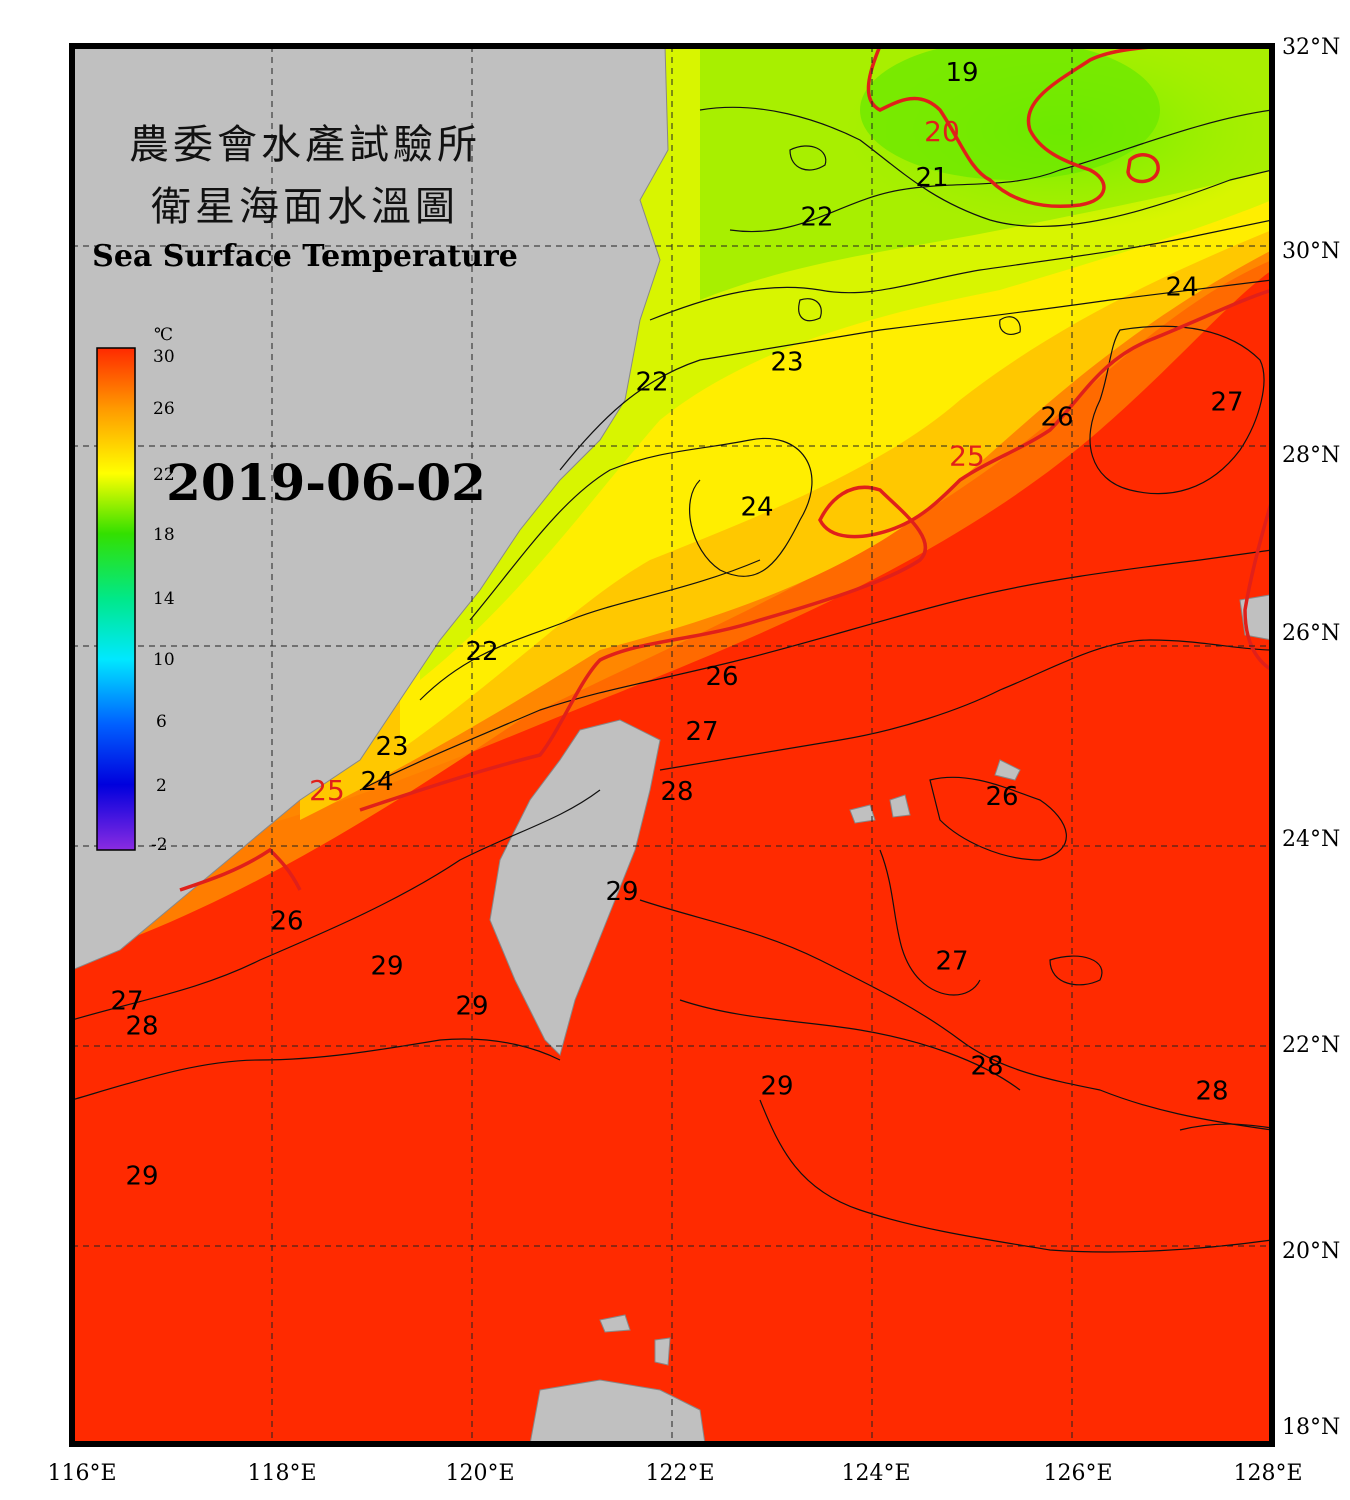 This screenshot has width=1350, height=1500. What do you see at coordinates (164, 409) in the screenshot?
I see `colorbar-tick: 26` at bounding box center [164, 409].